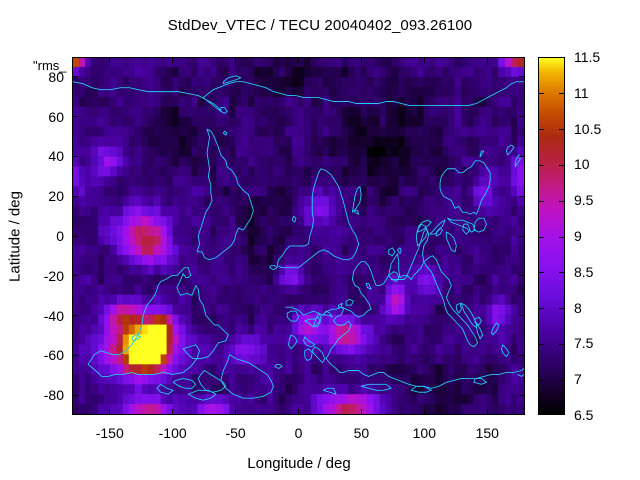  Describe the element at coordinates (584, 415) in the screenshot. I see `colorbar-tick-label: 6.5` at that location.